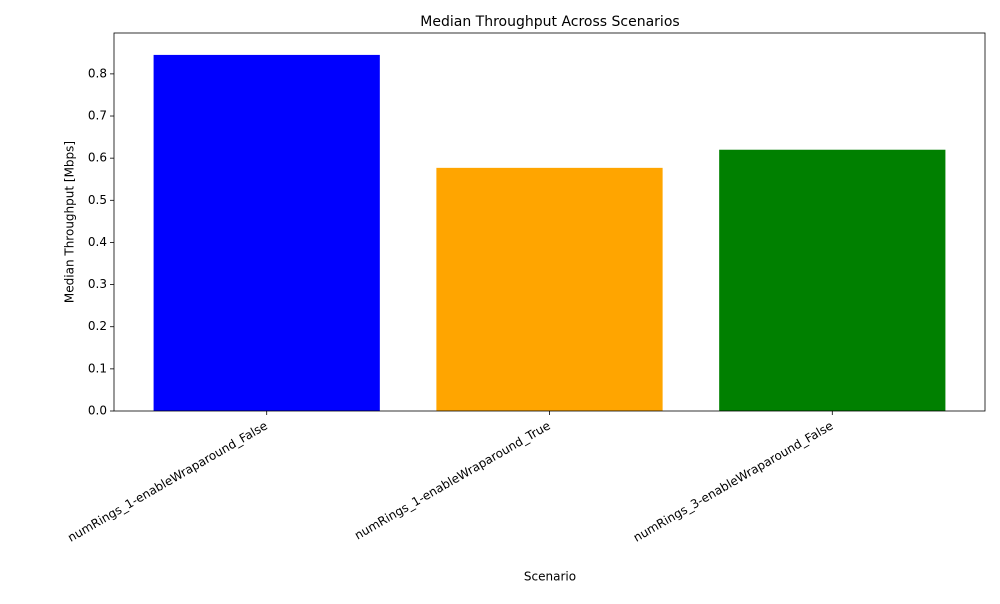 Image resolution: width=1000 pixels, height=604 pixels. Describe the element at coordinates (97, 158) in the screenshot. I see `y-tick-label: 0.6` at that location.